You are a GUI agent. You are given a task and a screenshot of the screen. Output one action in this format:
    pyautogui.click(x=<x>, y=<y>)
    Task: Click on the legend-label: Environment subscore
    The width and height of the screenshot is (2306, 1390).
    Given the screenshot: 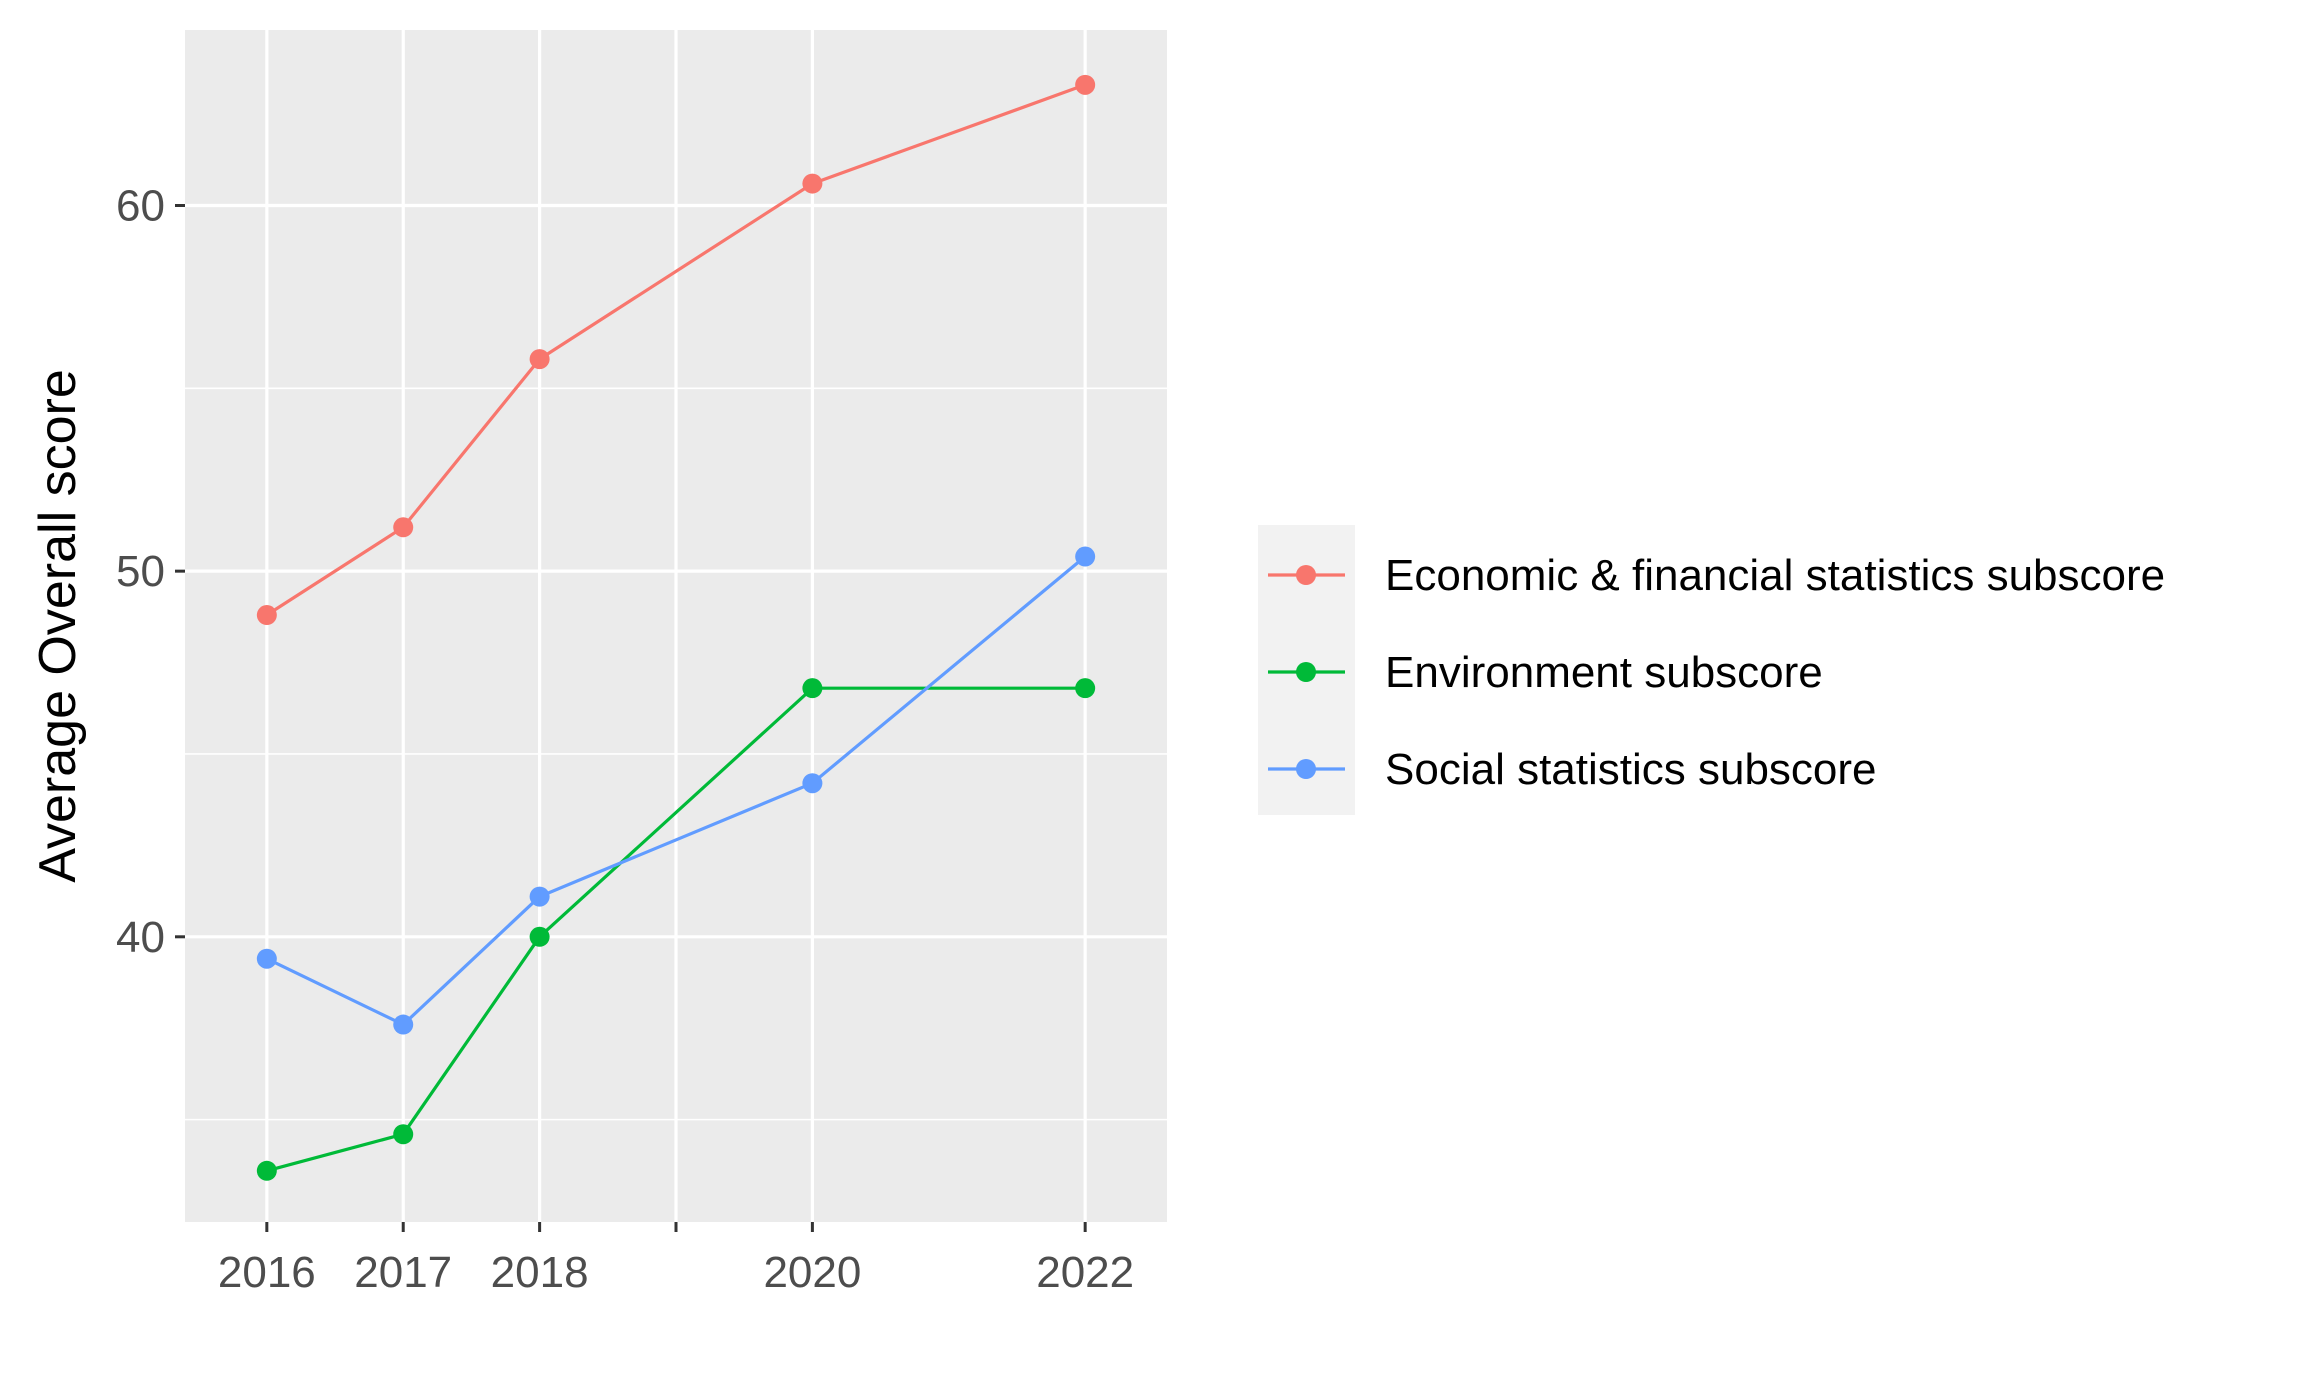 What is the action you would take?
    pyautogui.click(x=1604, y=672)
    